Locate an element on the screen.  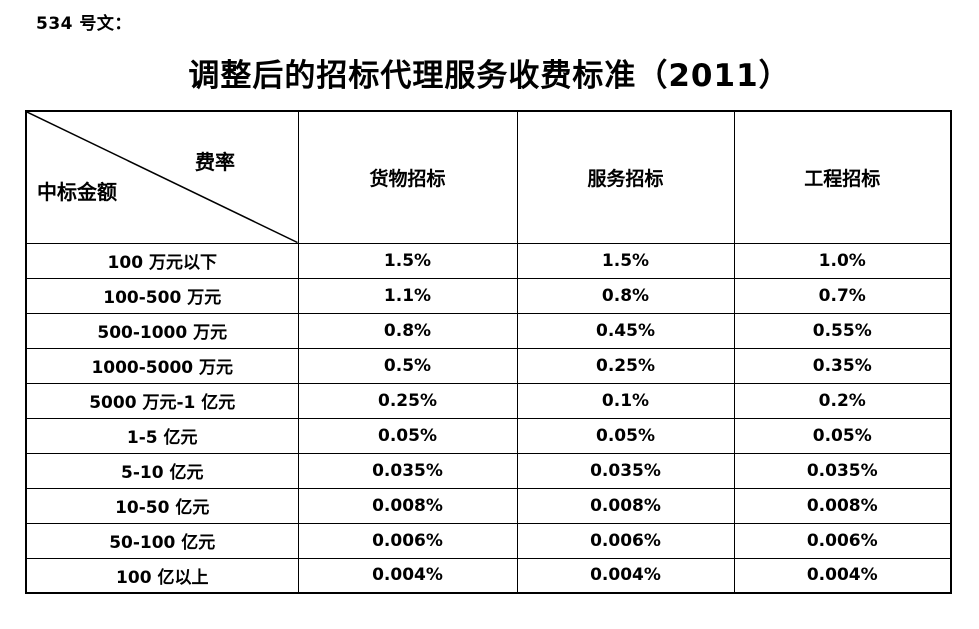
rate-cell-goods: 0.008% is located at coordinates (407, 505).